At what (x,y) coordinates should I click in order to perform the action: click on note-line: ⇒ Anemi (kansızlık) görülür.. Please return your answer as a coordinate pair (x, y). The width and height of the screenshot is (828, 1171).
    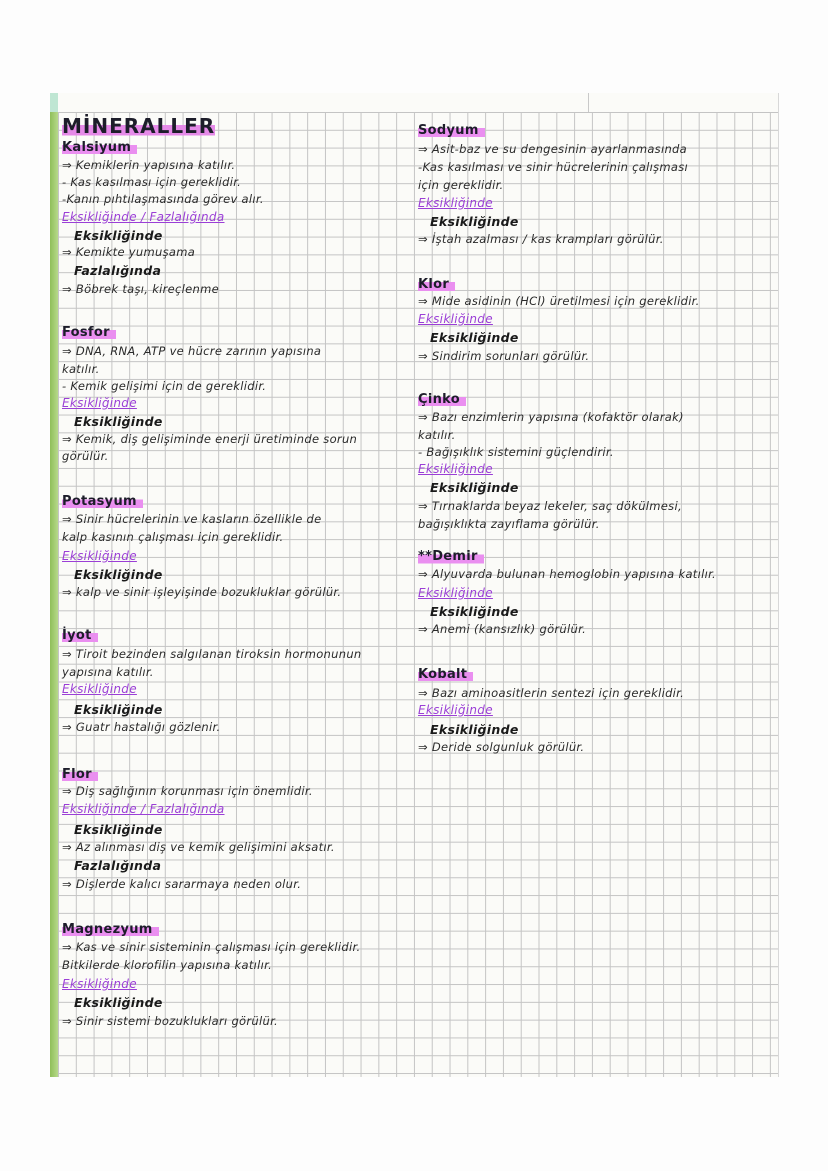
    Looking at the image, I should click on (502, 629).